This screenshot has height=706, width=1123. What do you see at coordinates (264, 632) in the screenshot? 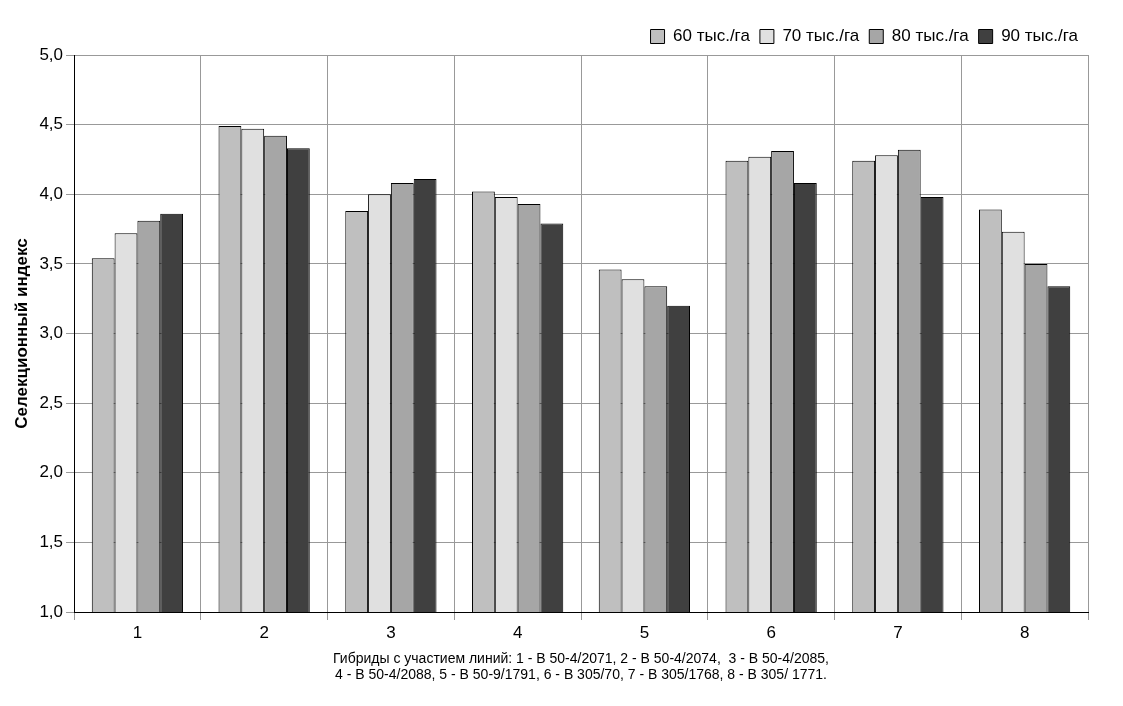
I see `x-tick-label: 2` at bounding box center [264, 632].